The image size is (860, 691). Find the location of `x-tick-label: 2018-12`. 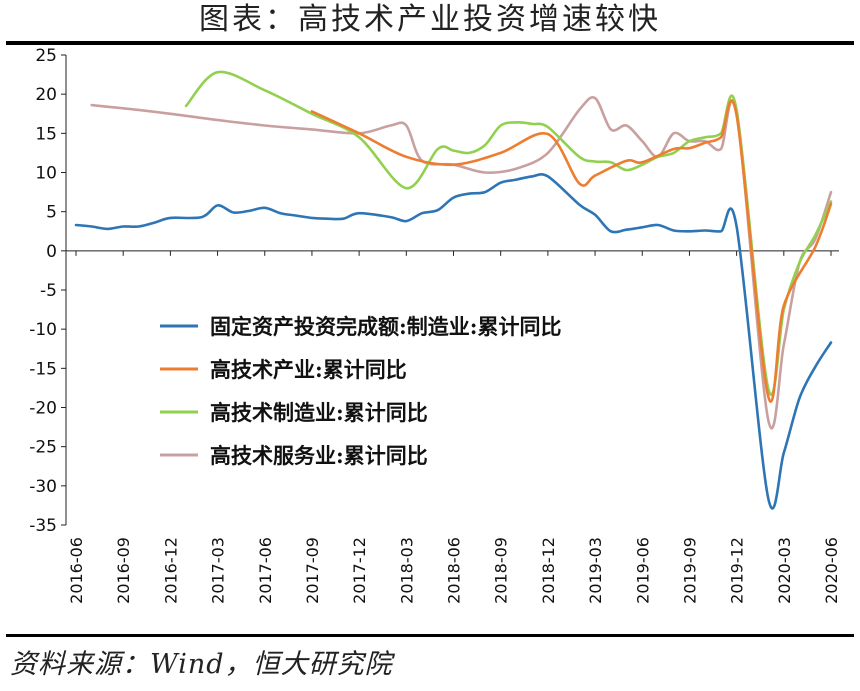

x-tick-label: 2018-12 is located at coordinates (548, 570).